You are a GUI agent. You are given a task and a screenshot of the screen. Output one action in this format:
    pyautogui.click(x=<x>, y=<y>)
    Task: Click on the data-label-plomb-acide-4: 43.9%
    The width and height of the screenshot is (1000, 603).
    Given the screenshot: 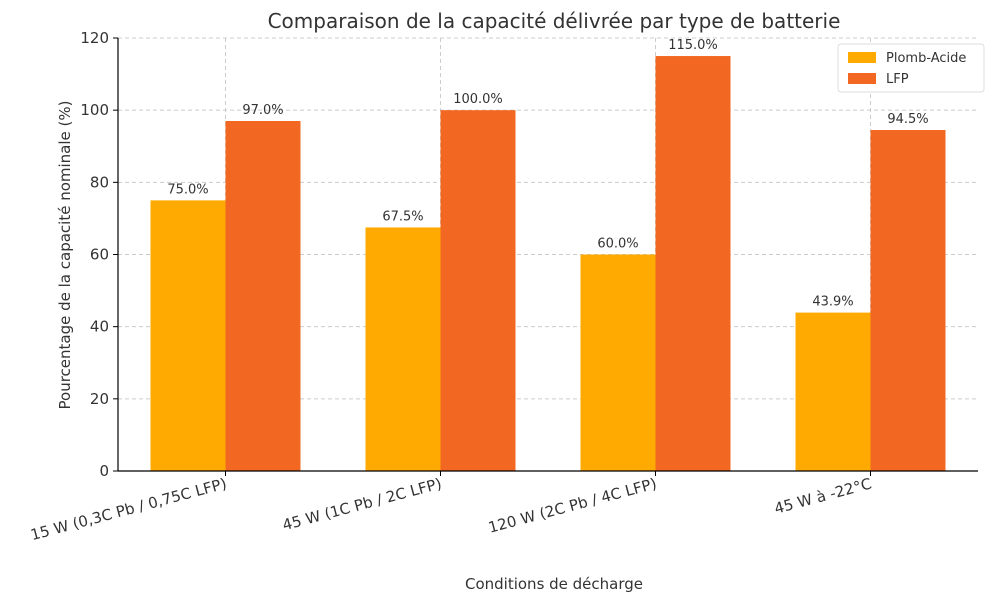 What is the action you would take?
    pyautogui.click(x=832, y=302)
    